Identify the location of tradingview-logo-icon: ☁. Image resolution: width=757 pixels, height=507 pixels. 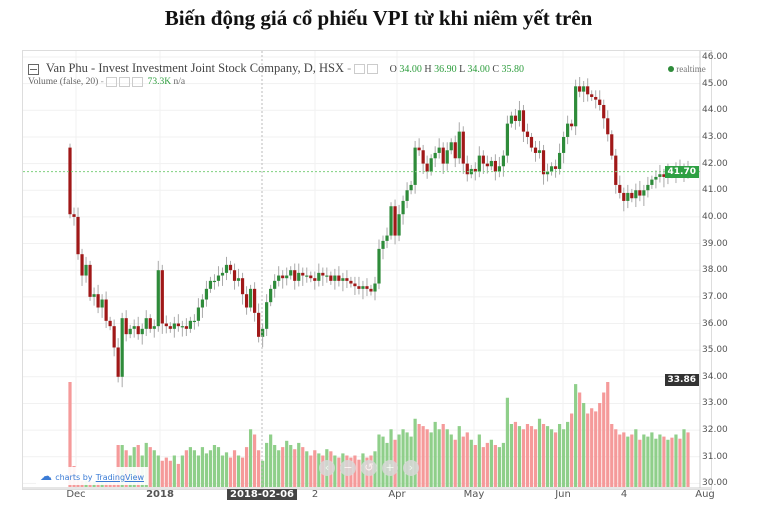
(46, 476).